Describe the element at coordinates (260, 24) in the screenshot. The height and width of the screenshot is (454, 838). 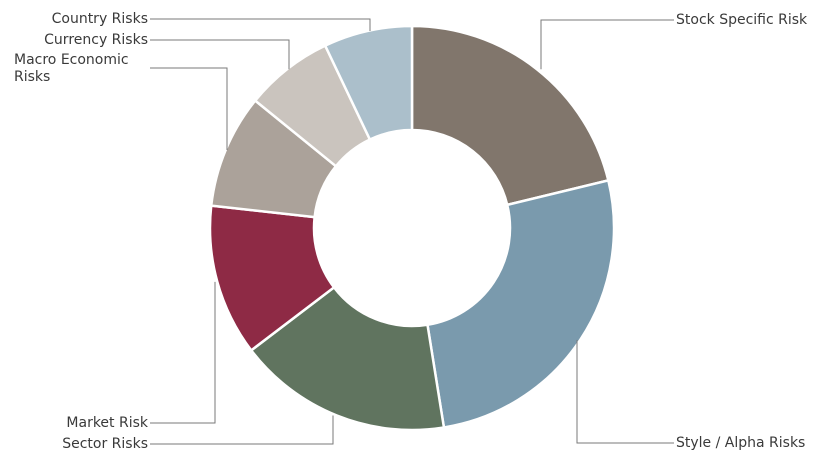
I see `leader-line-country-risks` at that location.